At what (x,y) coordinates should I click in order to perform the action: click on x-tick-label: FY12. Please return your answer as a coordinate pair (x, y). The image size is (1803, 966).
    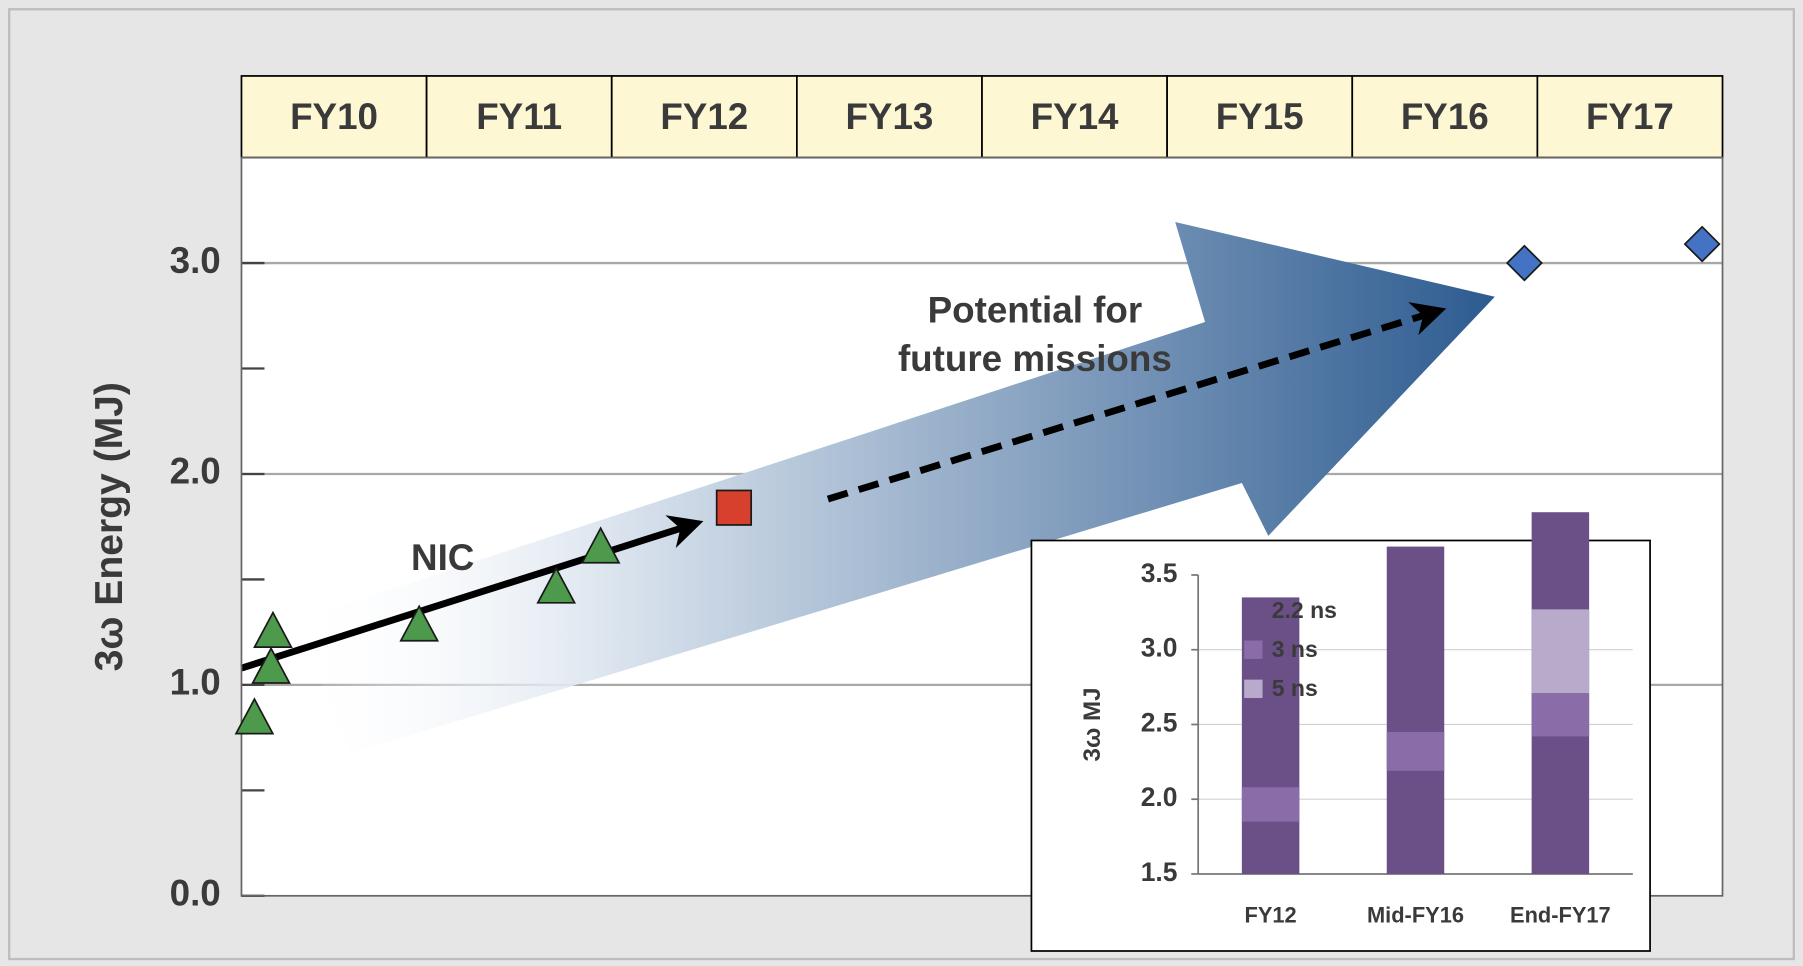
    Looking at the image, I should click on (1271, 914).